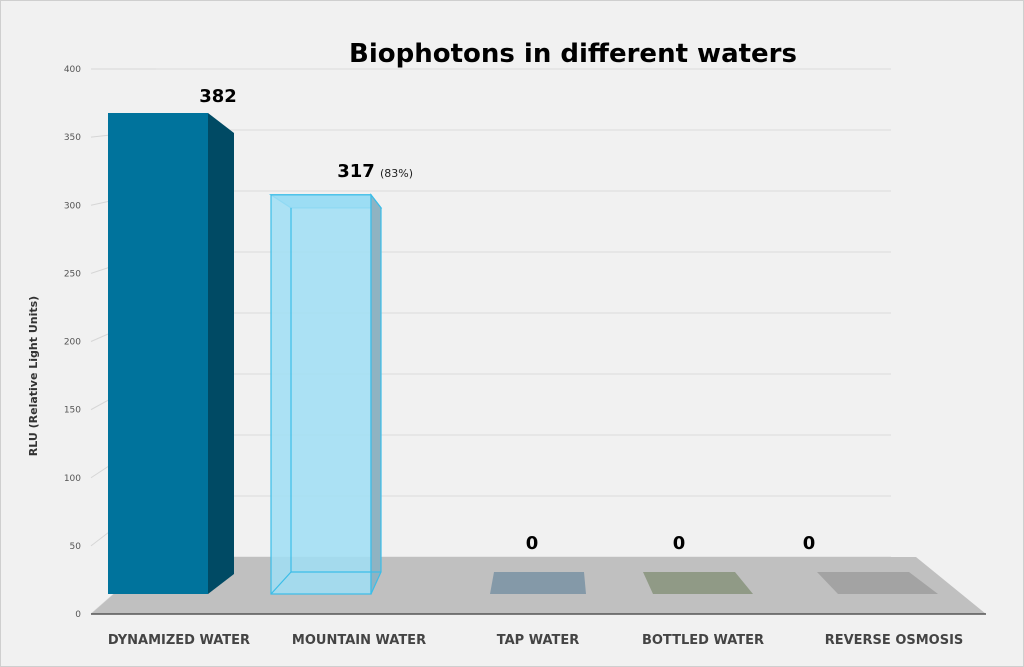 Image resolution: width=1024 pixels, height=667 pixels. What do you see at coordinates (573, 54) in the screenshot?
I see `chart-title: Biophotons in different waters` at bounding box center [573, 54].